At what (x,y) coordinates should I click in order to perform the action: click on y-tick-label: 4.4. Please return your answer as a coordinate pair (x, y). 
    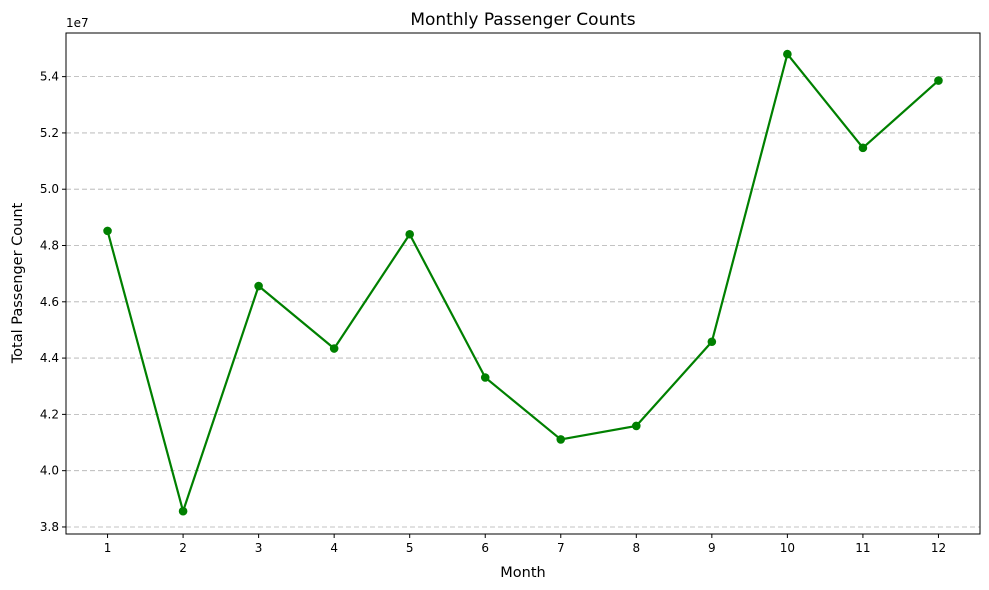
    Looking at the image, I should click on (49, 358).